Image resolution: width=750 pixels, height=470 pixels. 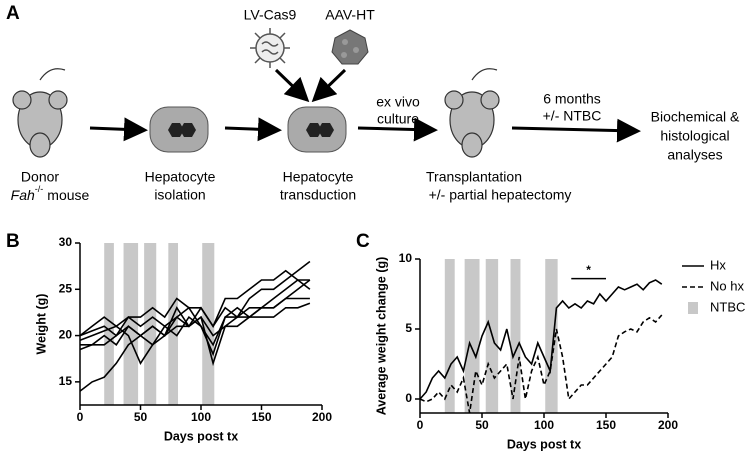 I want to click on y-tick-label: 20, so click(x=66, y=335).